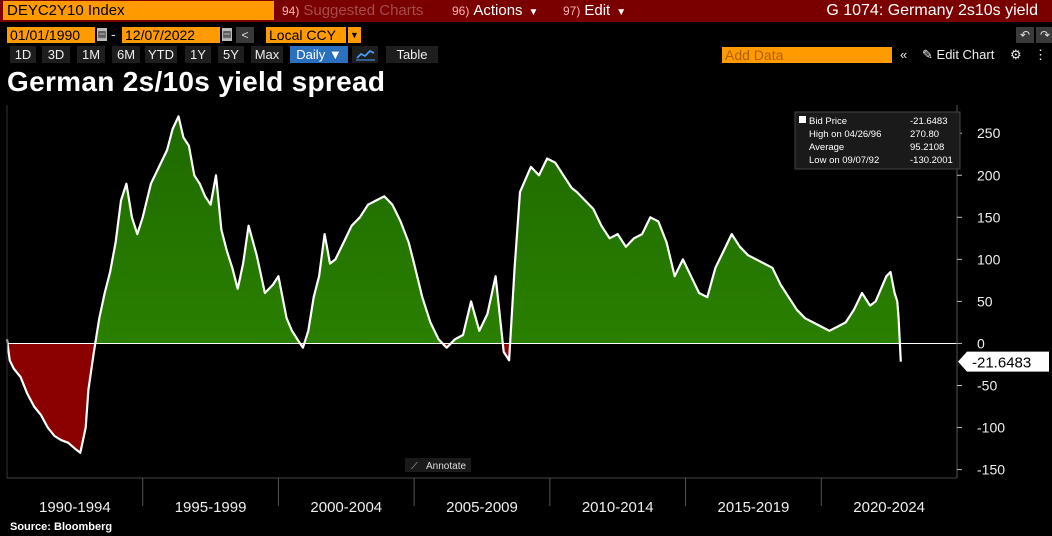  I want to click on end-date-input: 12/07/2022, so click(171, 35).